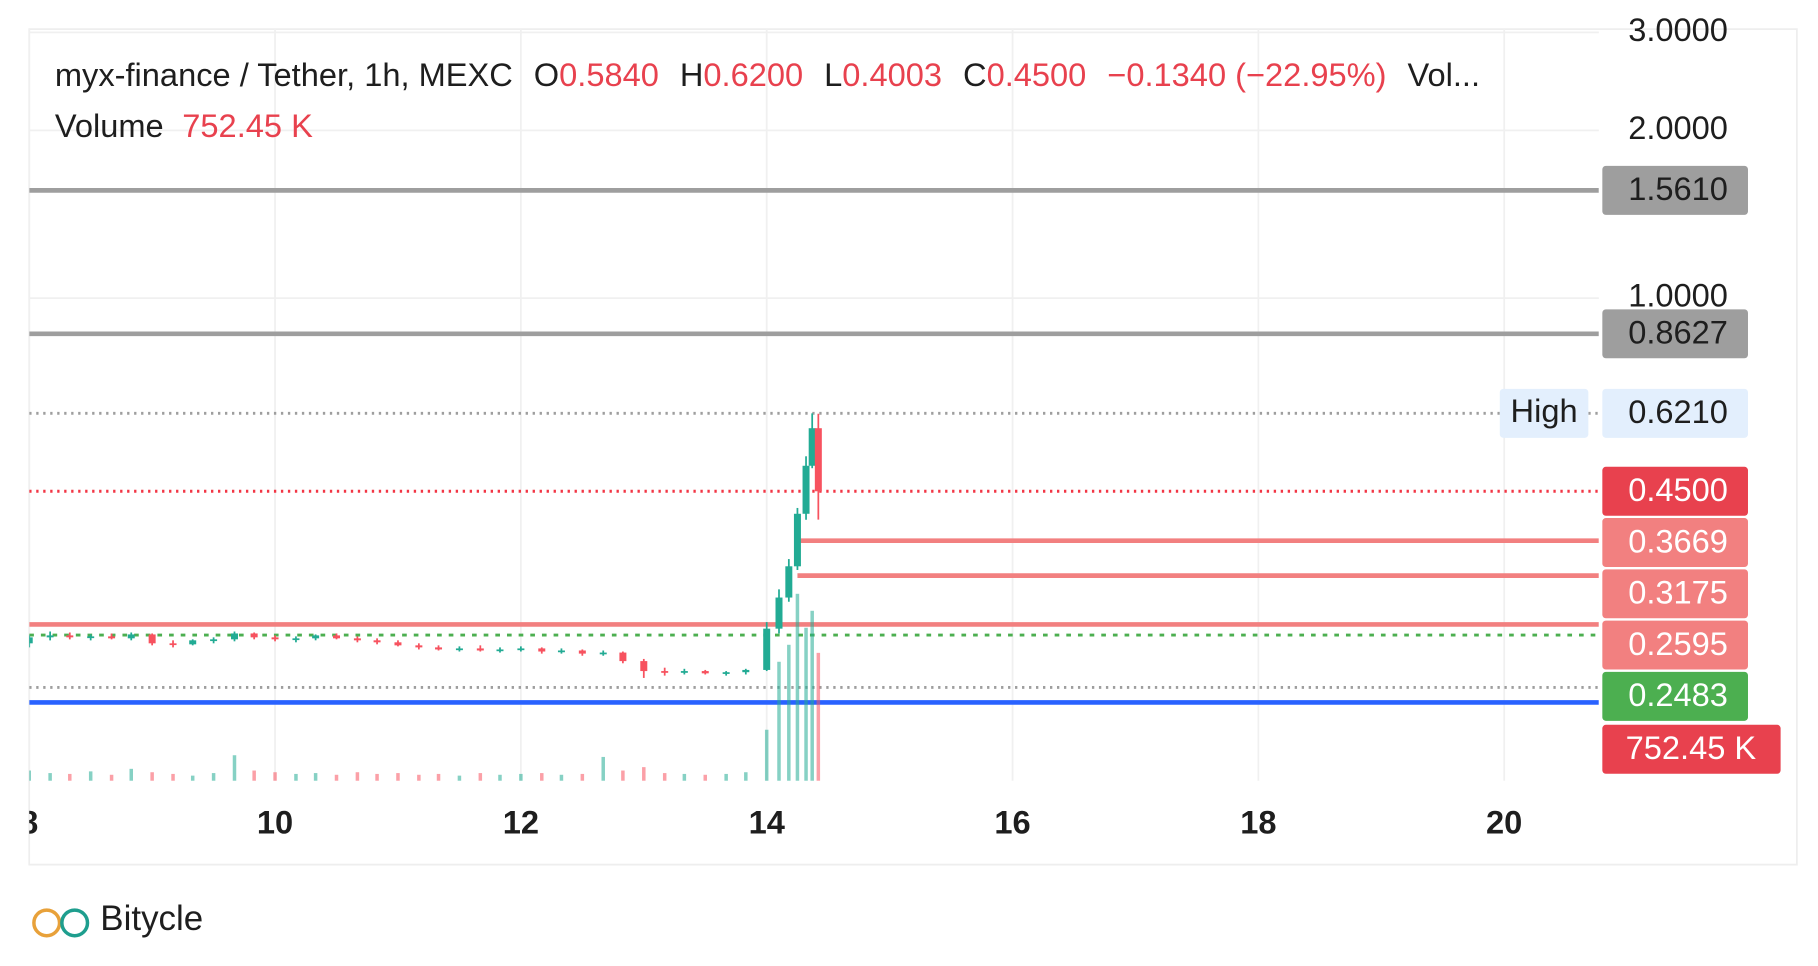  What do you see at coordinates (753, 74) in the screenshot?
I see `ohlc-value: 0.6200` at bounding box center [753, 74].